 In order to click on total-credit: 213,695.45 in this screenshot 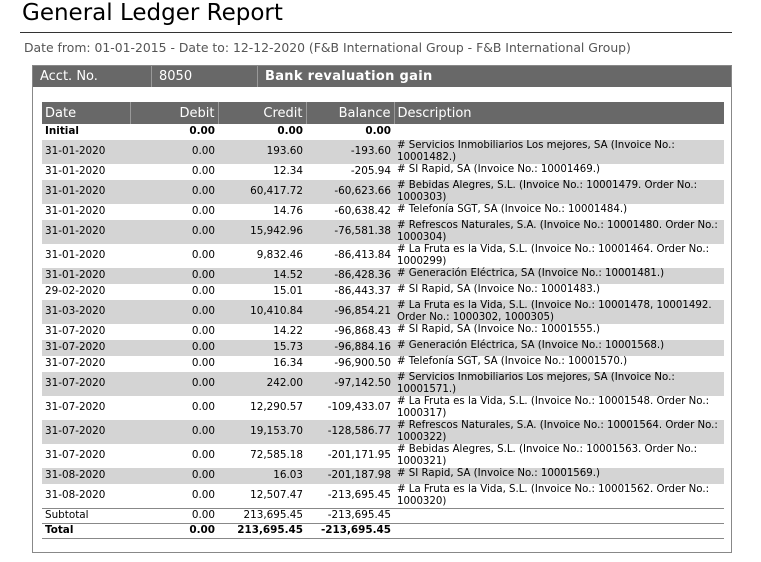, I will do `click(262, 531)`.